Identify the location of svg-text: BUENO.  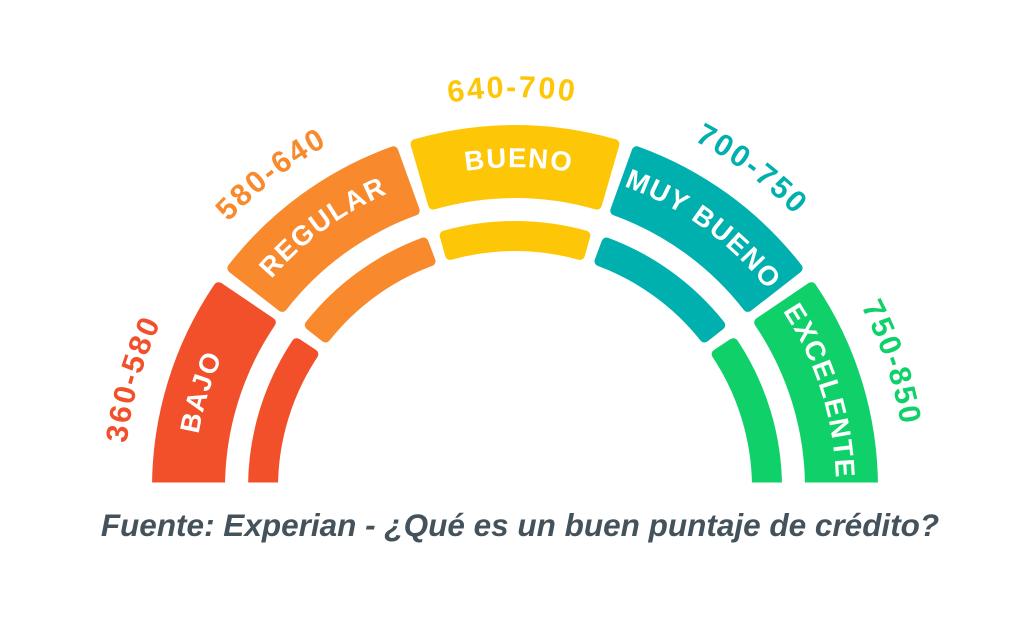
(518, 160).